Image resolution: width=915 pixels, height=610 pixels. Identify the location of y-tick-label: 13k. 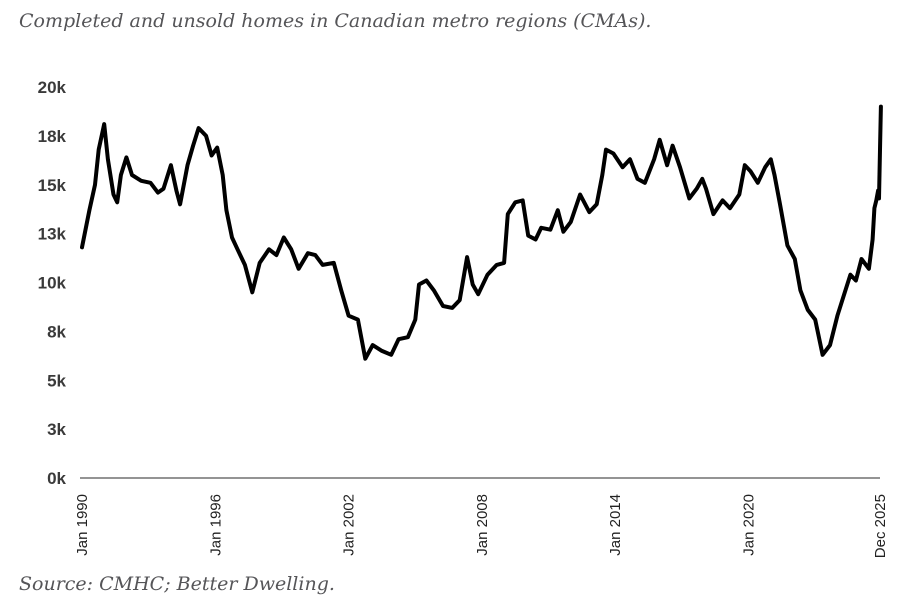
(52, 234).